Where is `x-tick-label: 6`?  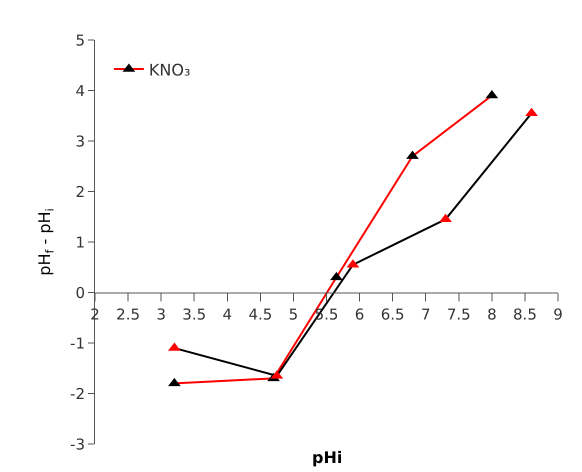
x-tick-label: 6 is located at coordinates (359, 315).